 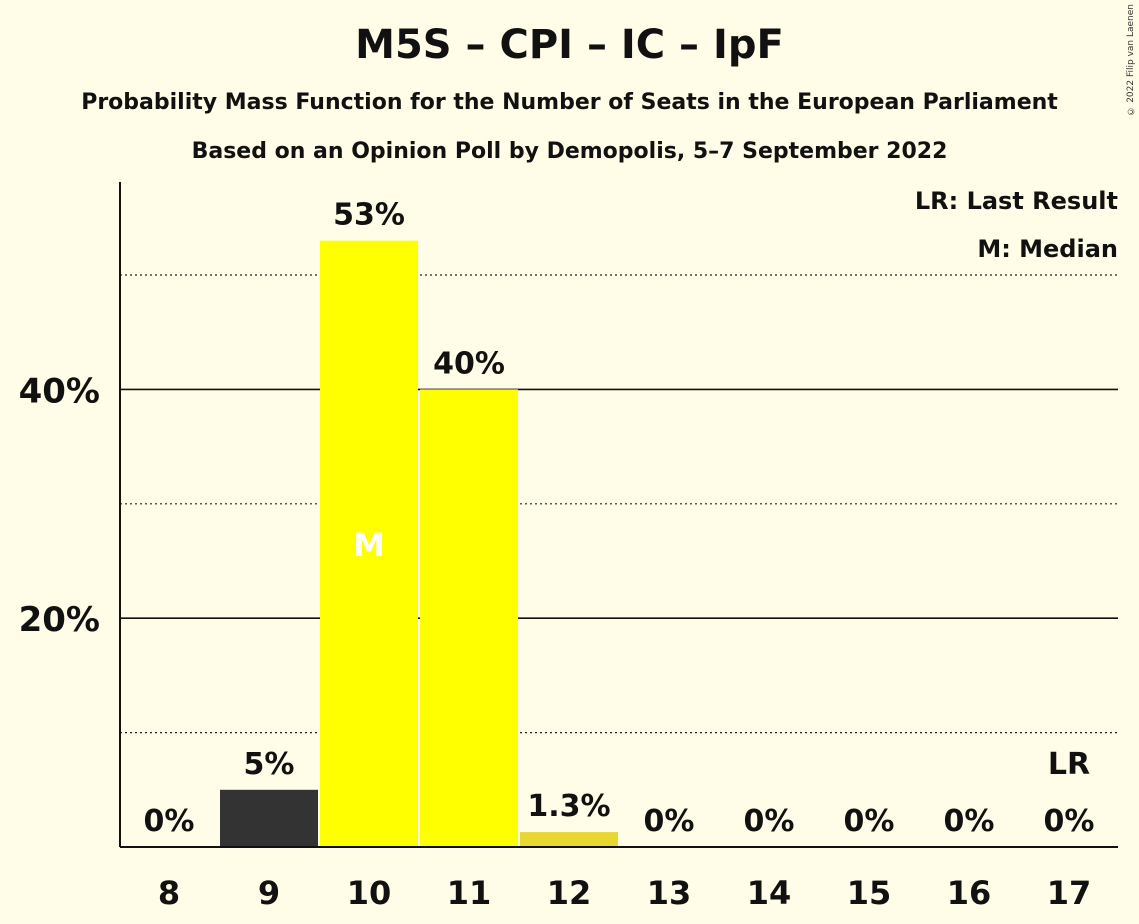 What do you see at coordinates (369, 893) in the screenshot?
I see `x-tick-label: 10` at bounding box center [369, 893].